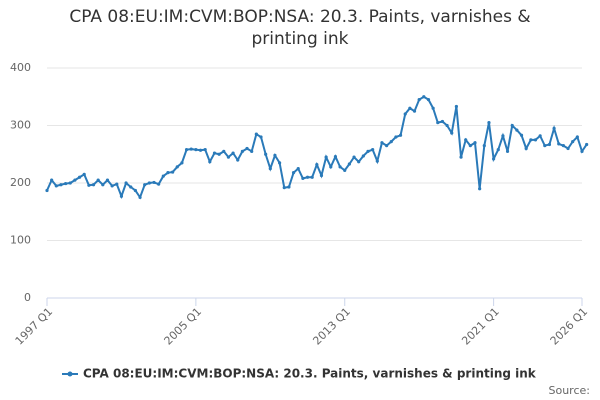 The width and height of the screenshot is (600, 400). Describe the element at coordinates (183, 326) in the screenshot. I see `x-tick-label: 2005 Q1` at that location.